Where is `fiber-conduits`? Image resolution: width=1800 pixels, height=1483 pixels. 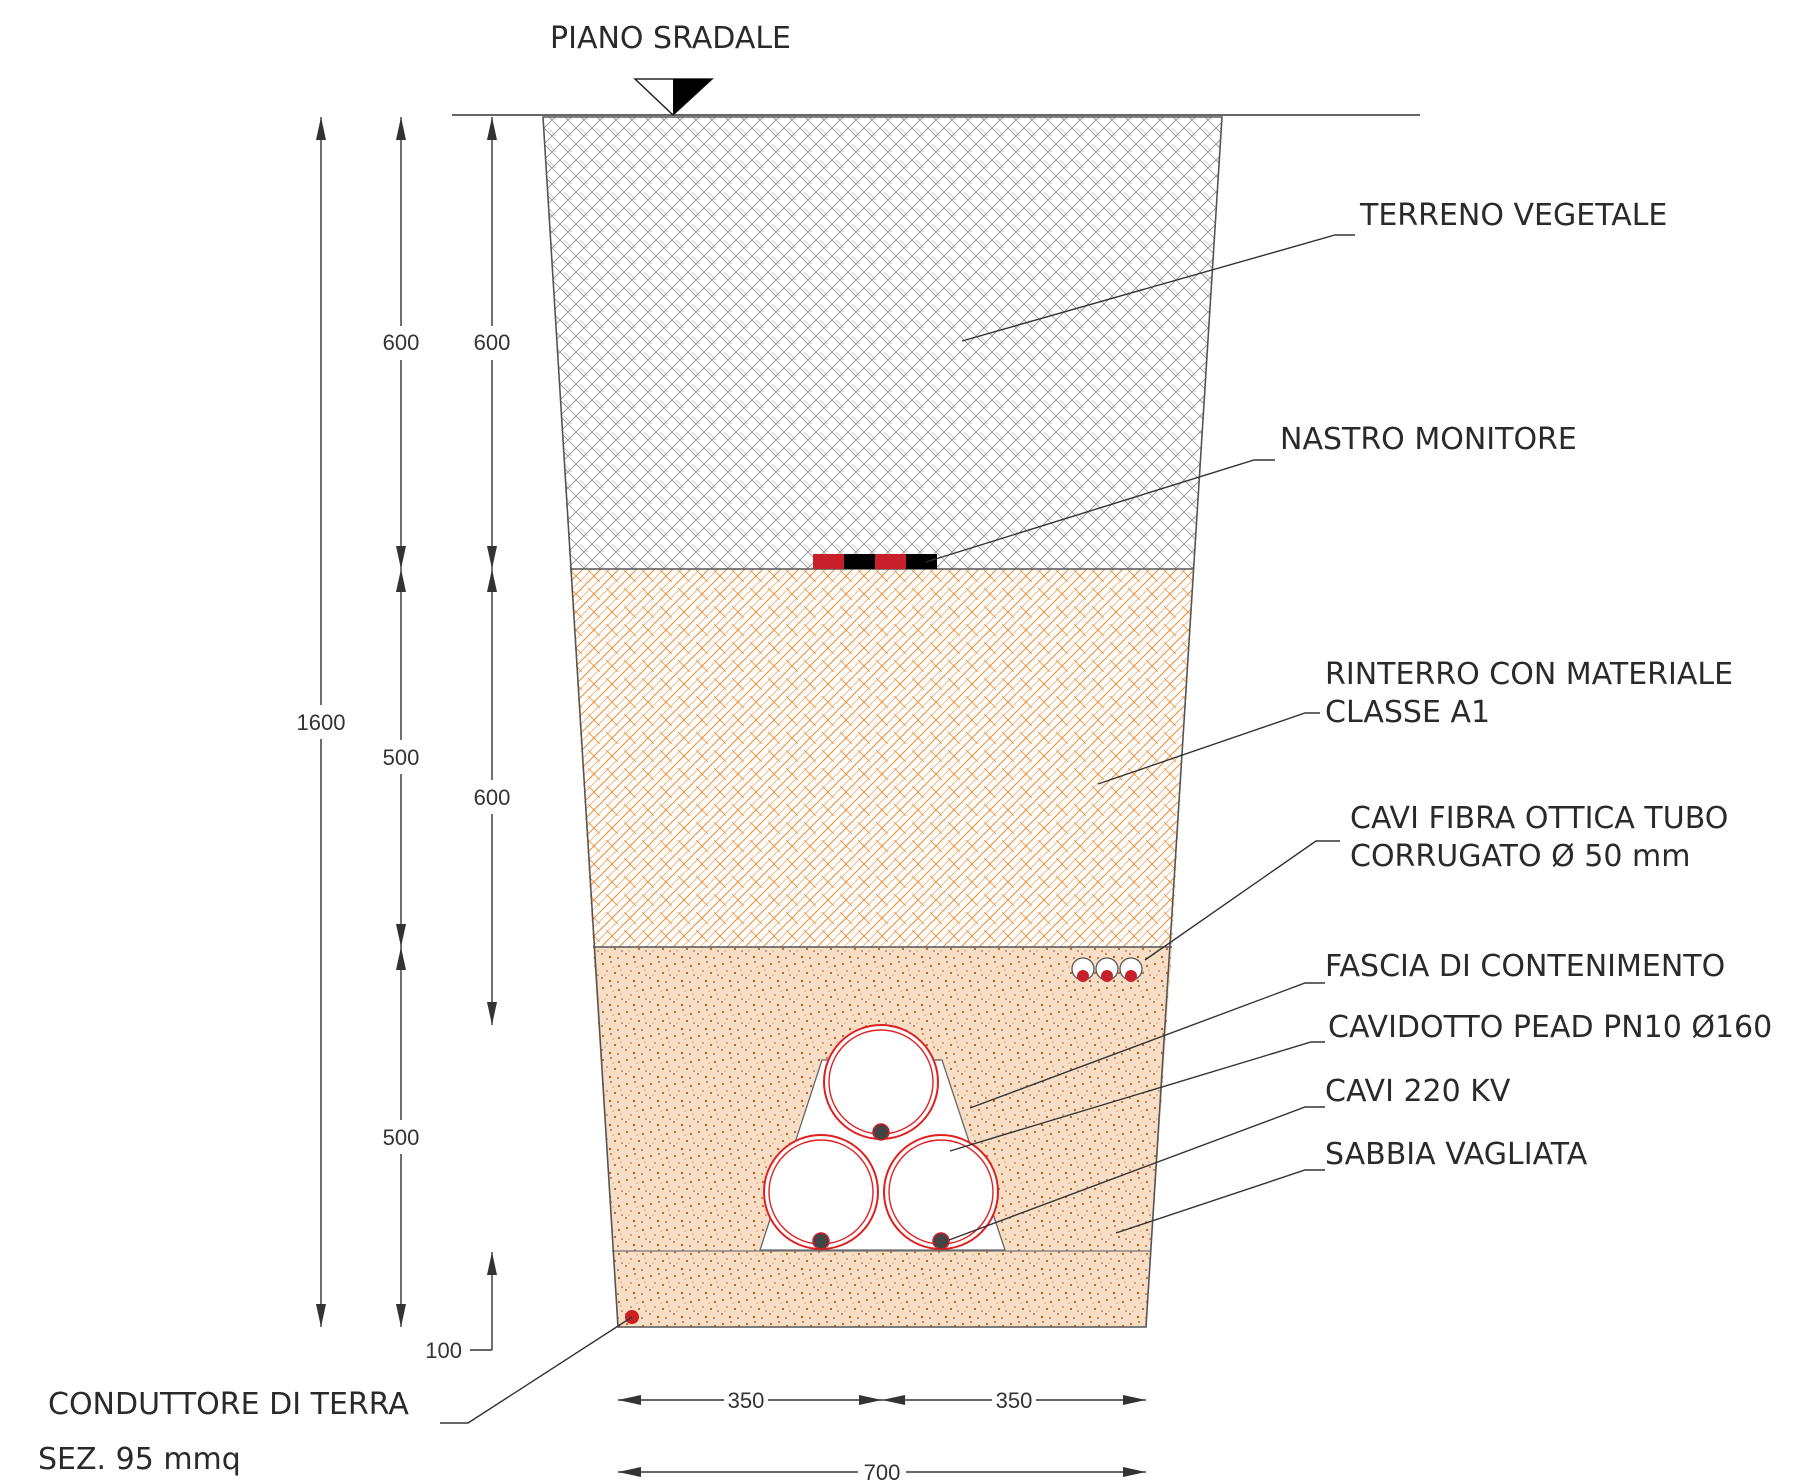
fiber-conduits is located at coordinates (1107, 969).